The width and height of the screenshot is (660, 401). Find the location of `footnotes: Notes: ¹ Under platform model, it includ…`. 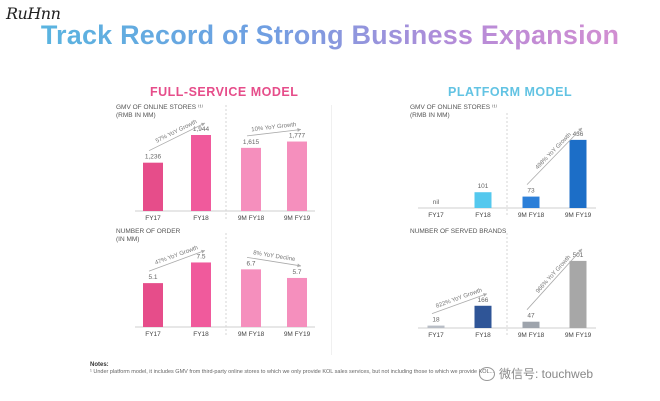

footnotes: Notes: ¹ Under platform model, it includ… is located at coordinates (292, 368).